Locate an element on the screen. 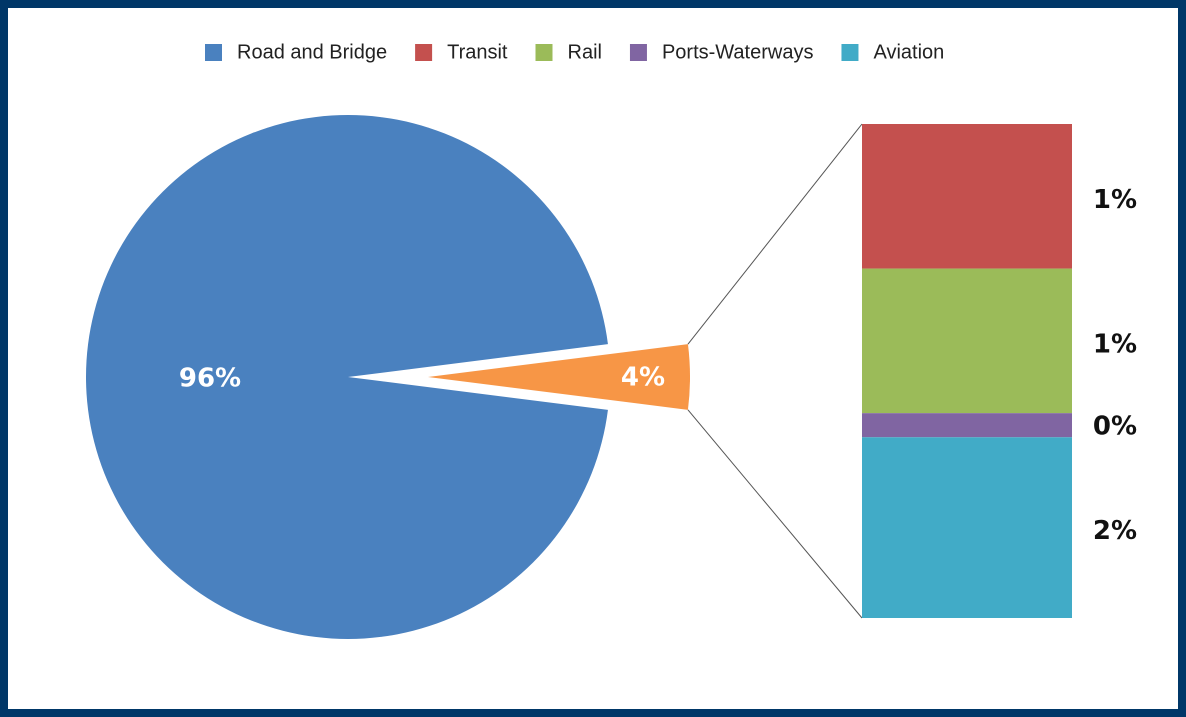 The width and height of the screenshot is (1186, 717). legend-label: Rail is located at coordinates (585, 52).